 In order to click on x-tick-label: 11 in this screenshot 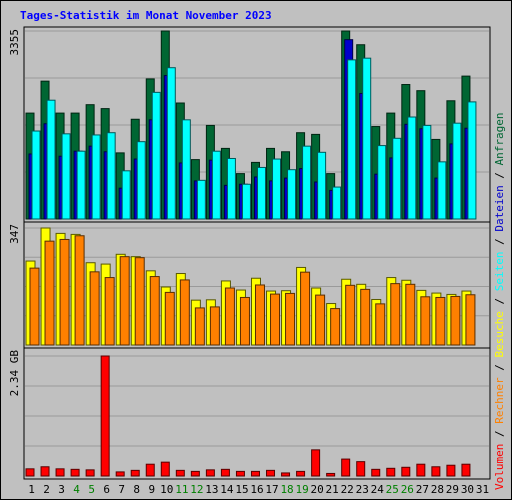, I will do `click(181, 489)`.